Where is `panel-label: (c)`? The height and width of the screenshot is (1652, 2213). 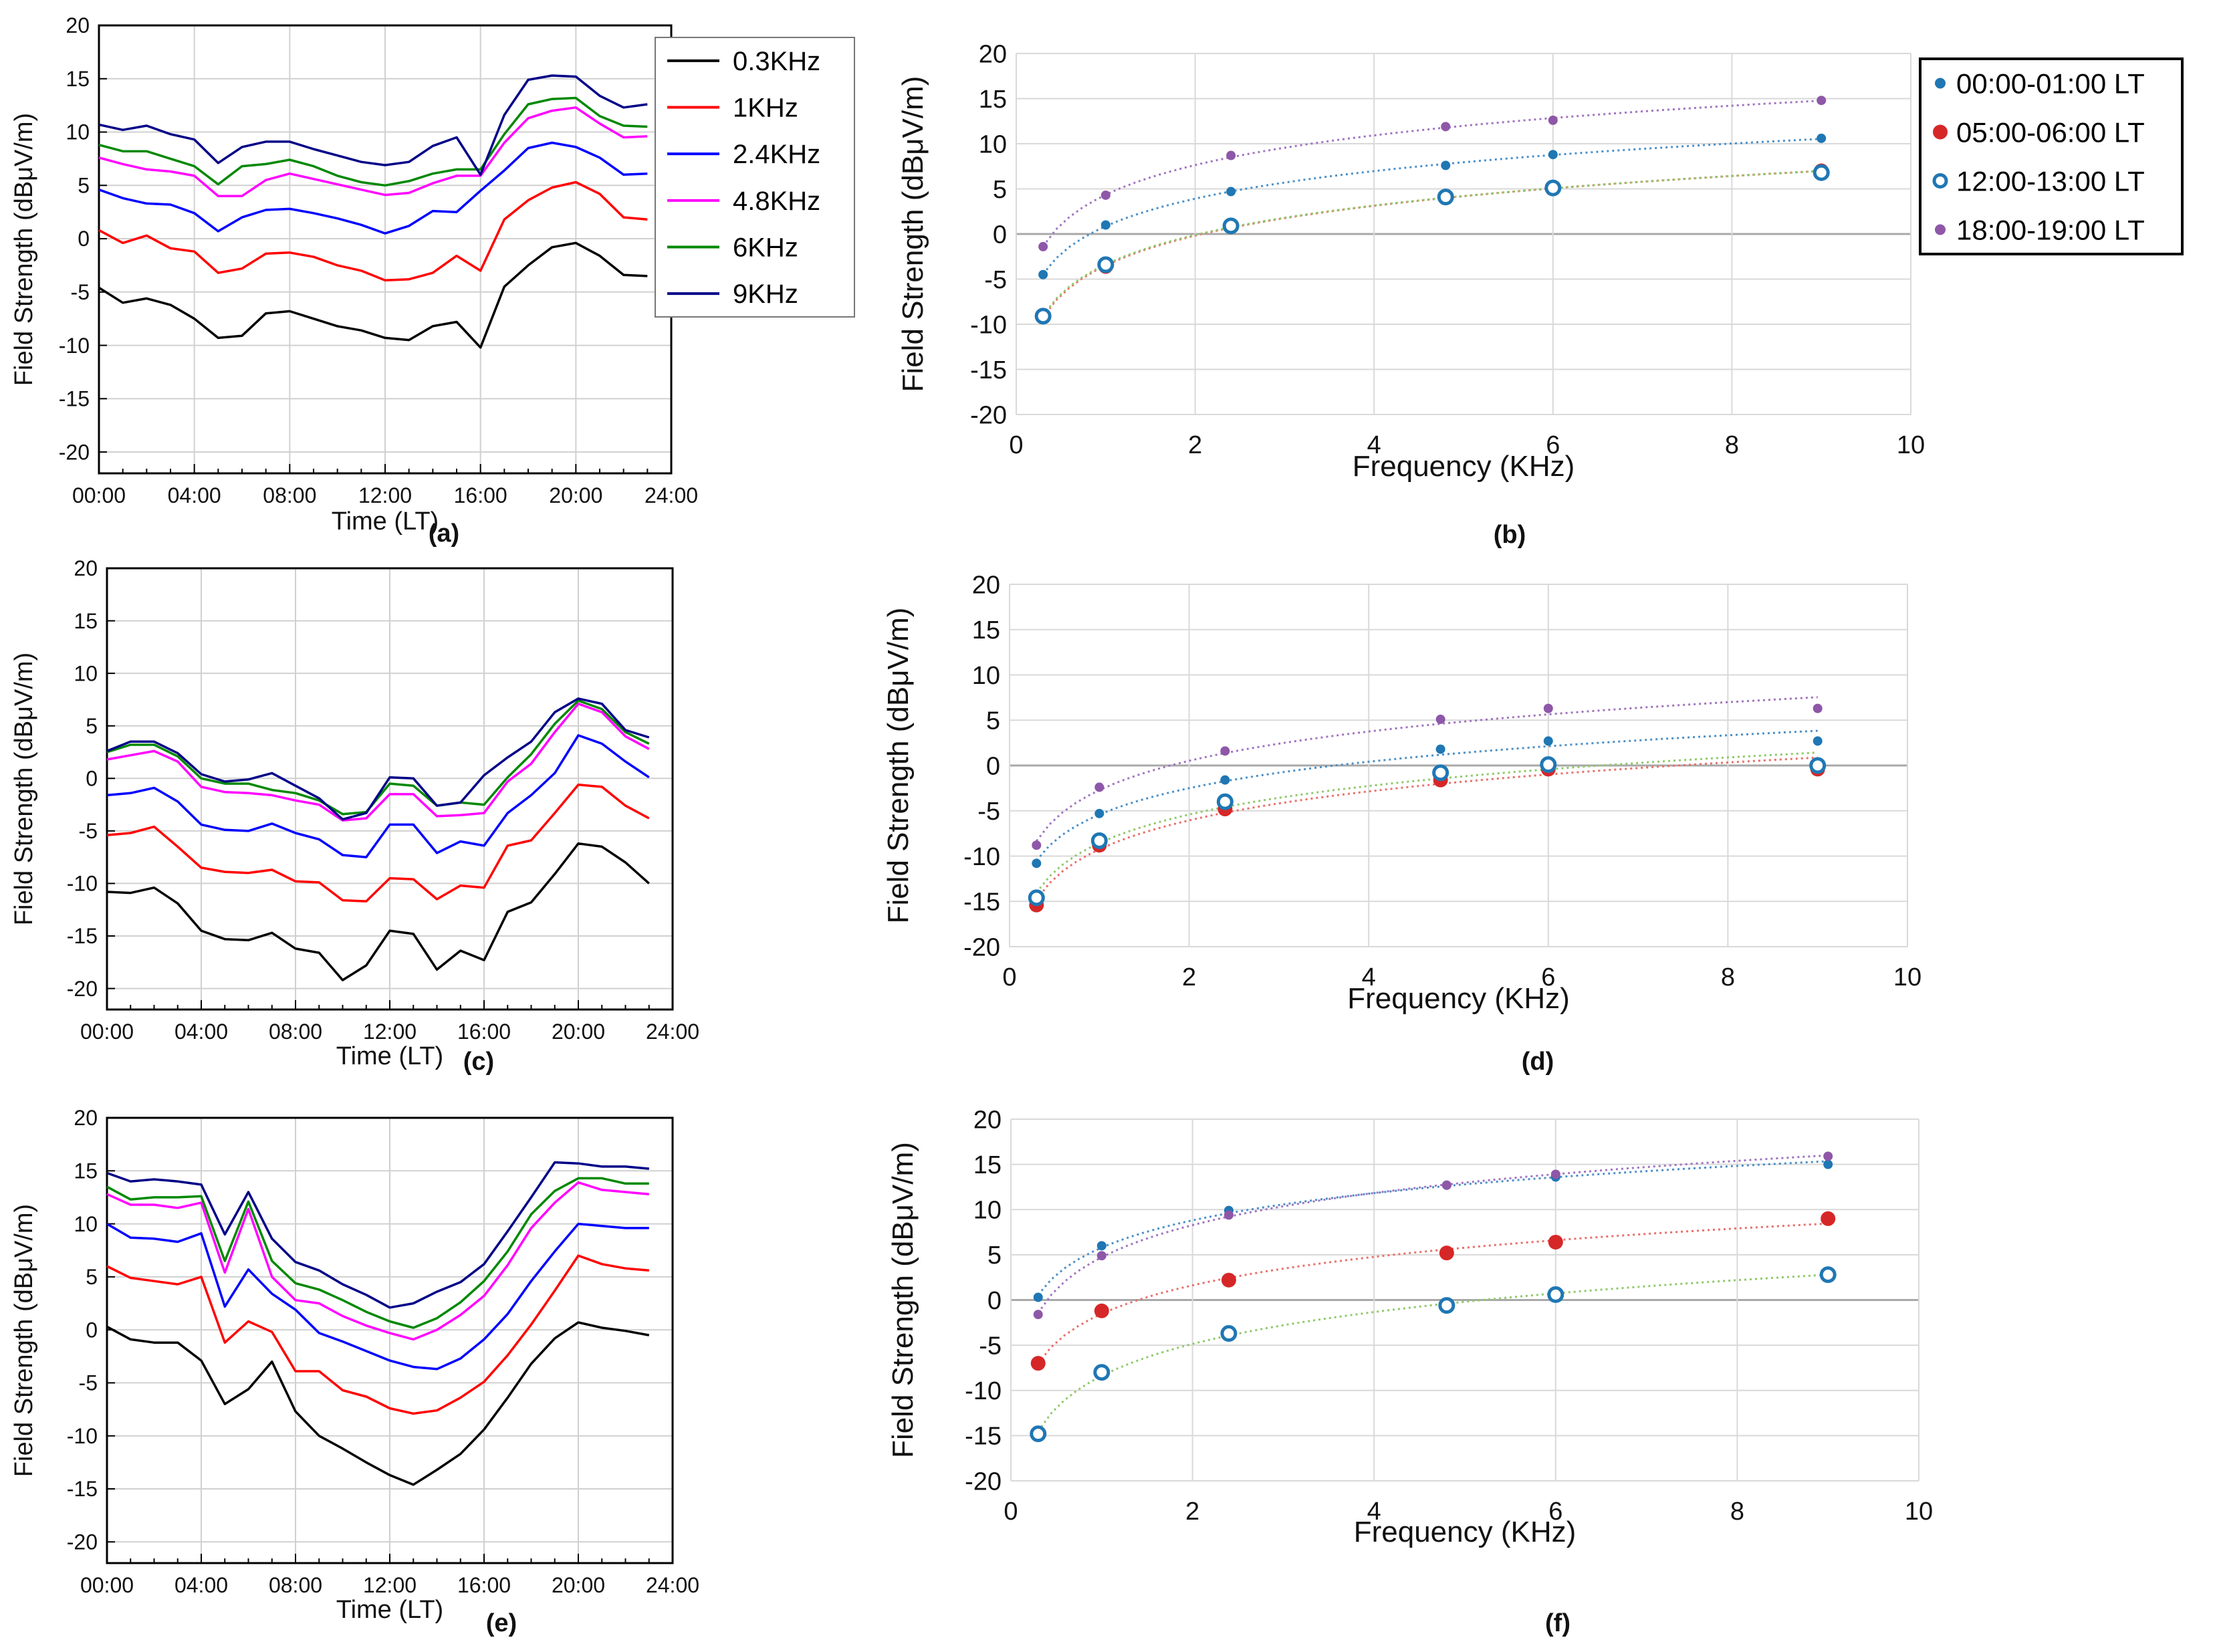
panel-label: (c) is located at coordinates (478, 1062).